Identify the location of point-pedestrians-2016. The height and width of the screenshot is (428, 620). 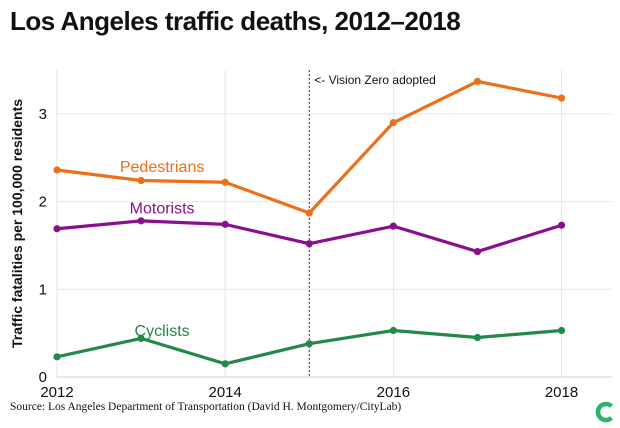
(393, 123).